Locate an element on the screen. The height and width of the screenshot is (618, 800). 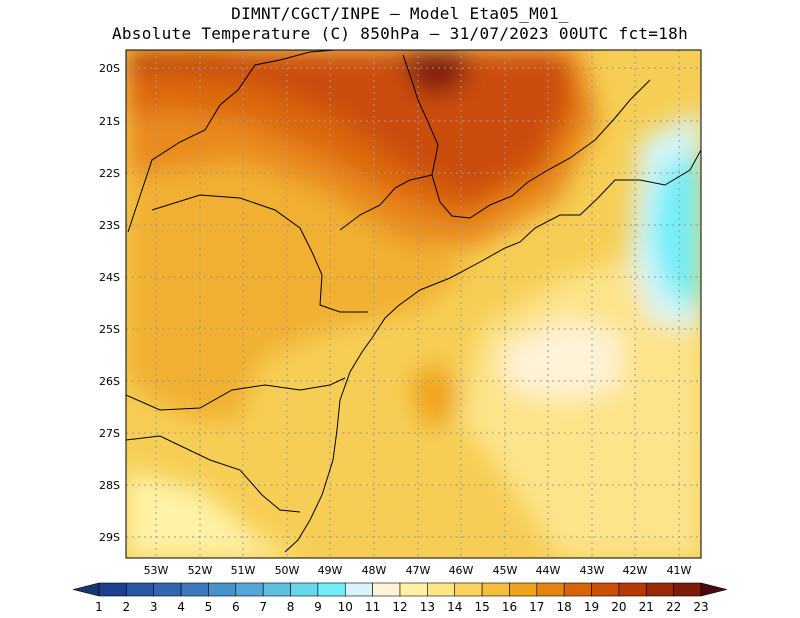
colorbar-labels: 1 2 3 4 5 6 7 8 9 10 11 12 13 14 15 16 17 18 19 20 21 22 23 is located at coordinates (401, 607).